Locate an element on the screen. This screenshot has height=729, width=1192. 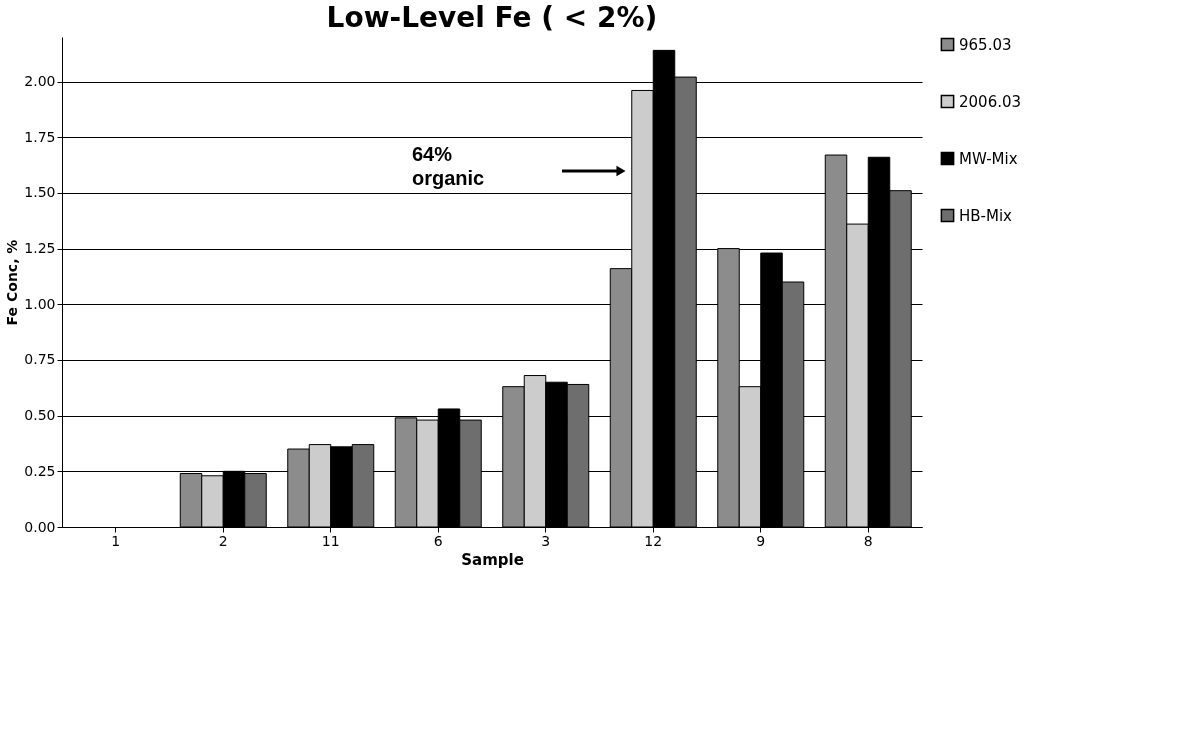
x-tick-label: 8 is located at coordinates (868, 540).